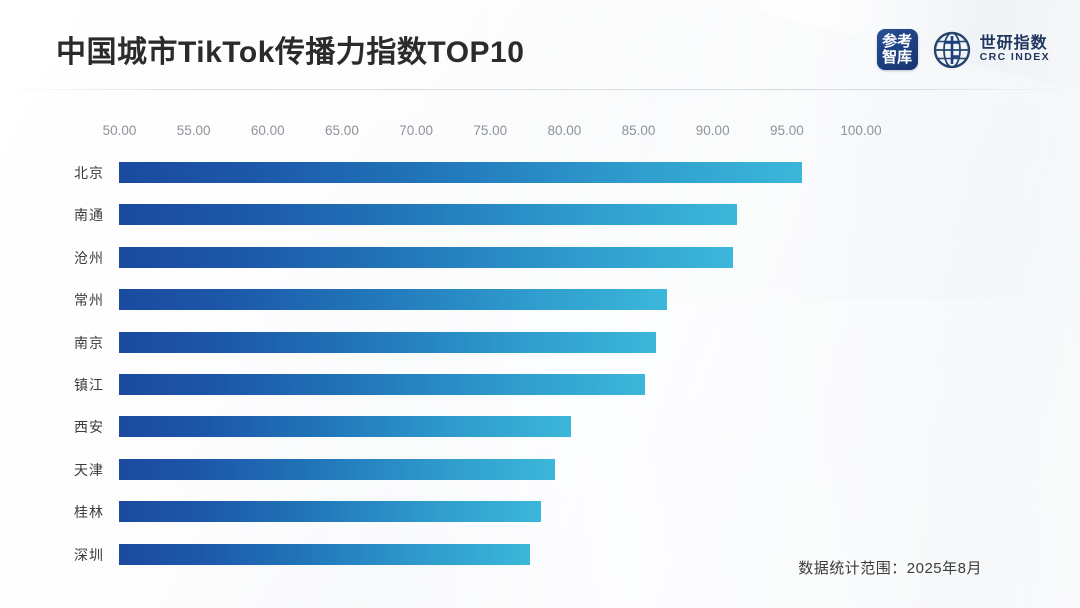  Describe the element at coordinates (786, 130) in the screenshot. I see `x-axis-tick-95: 95.00` at that location.